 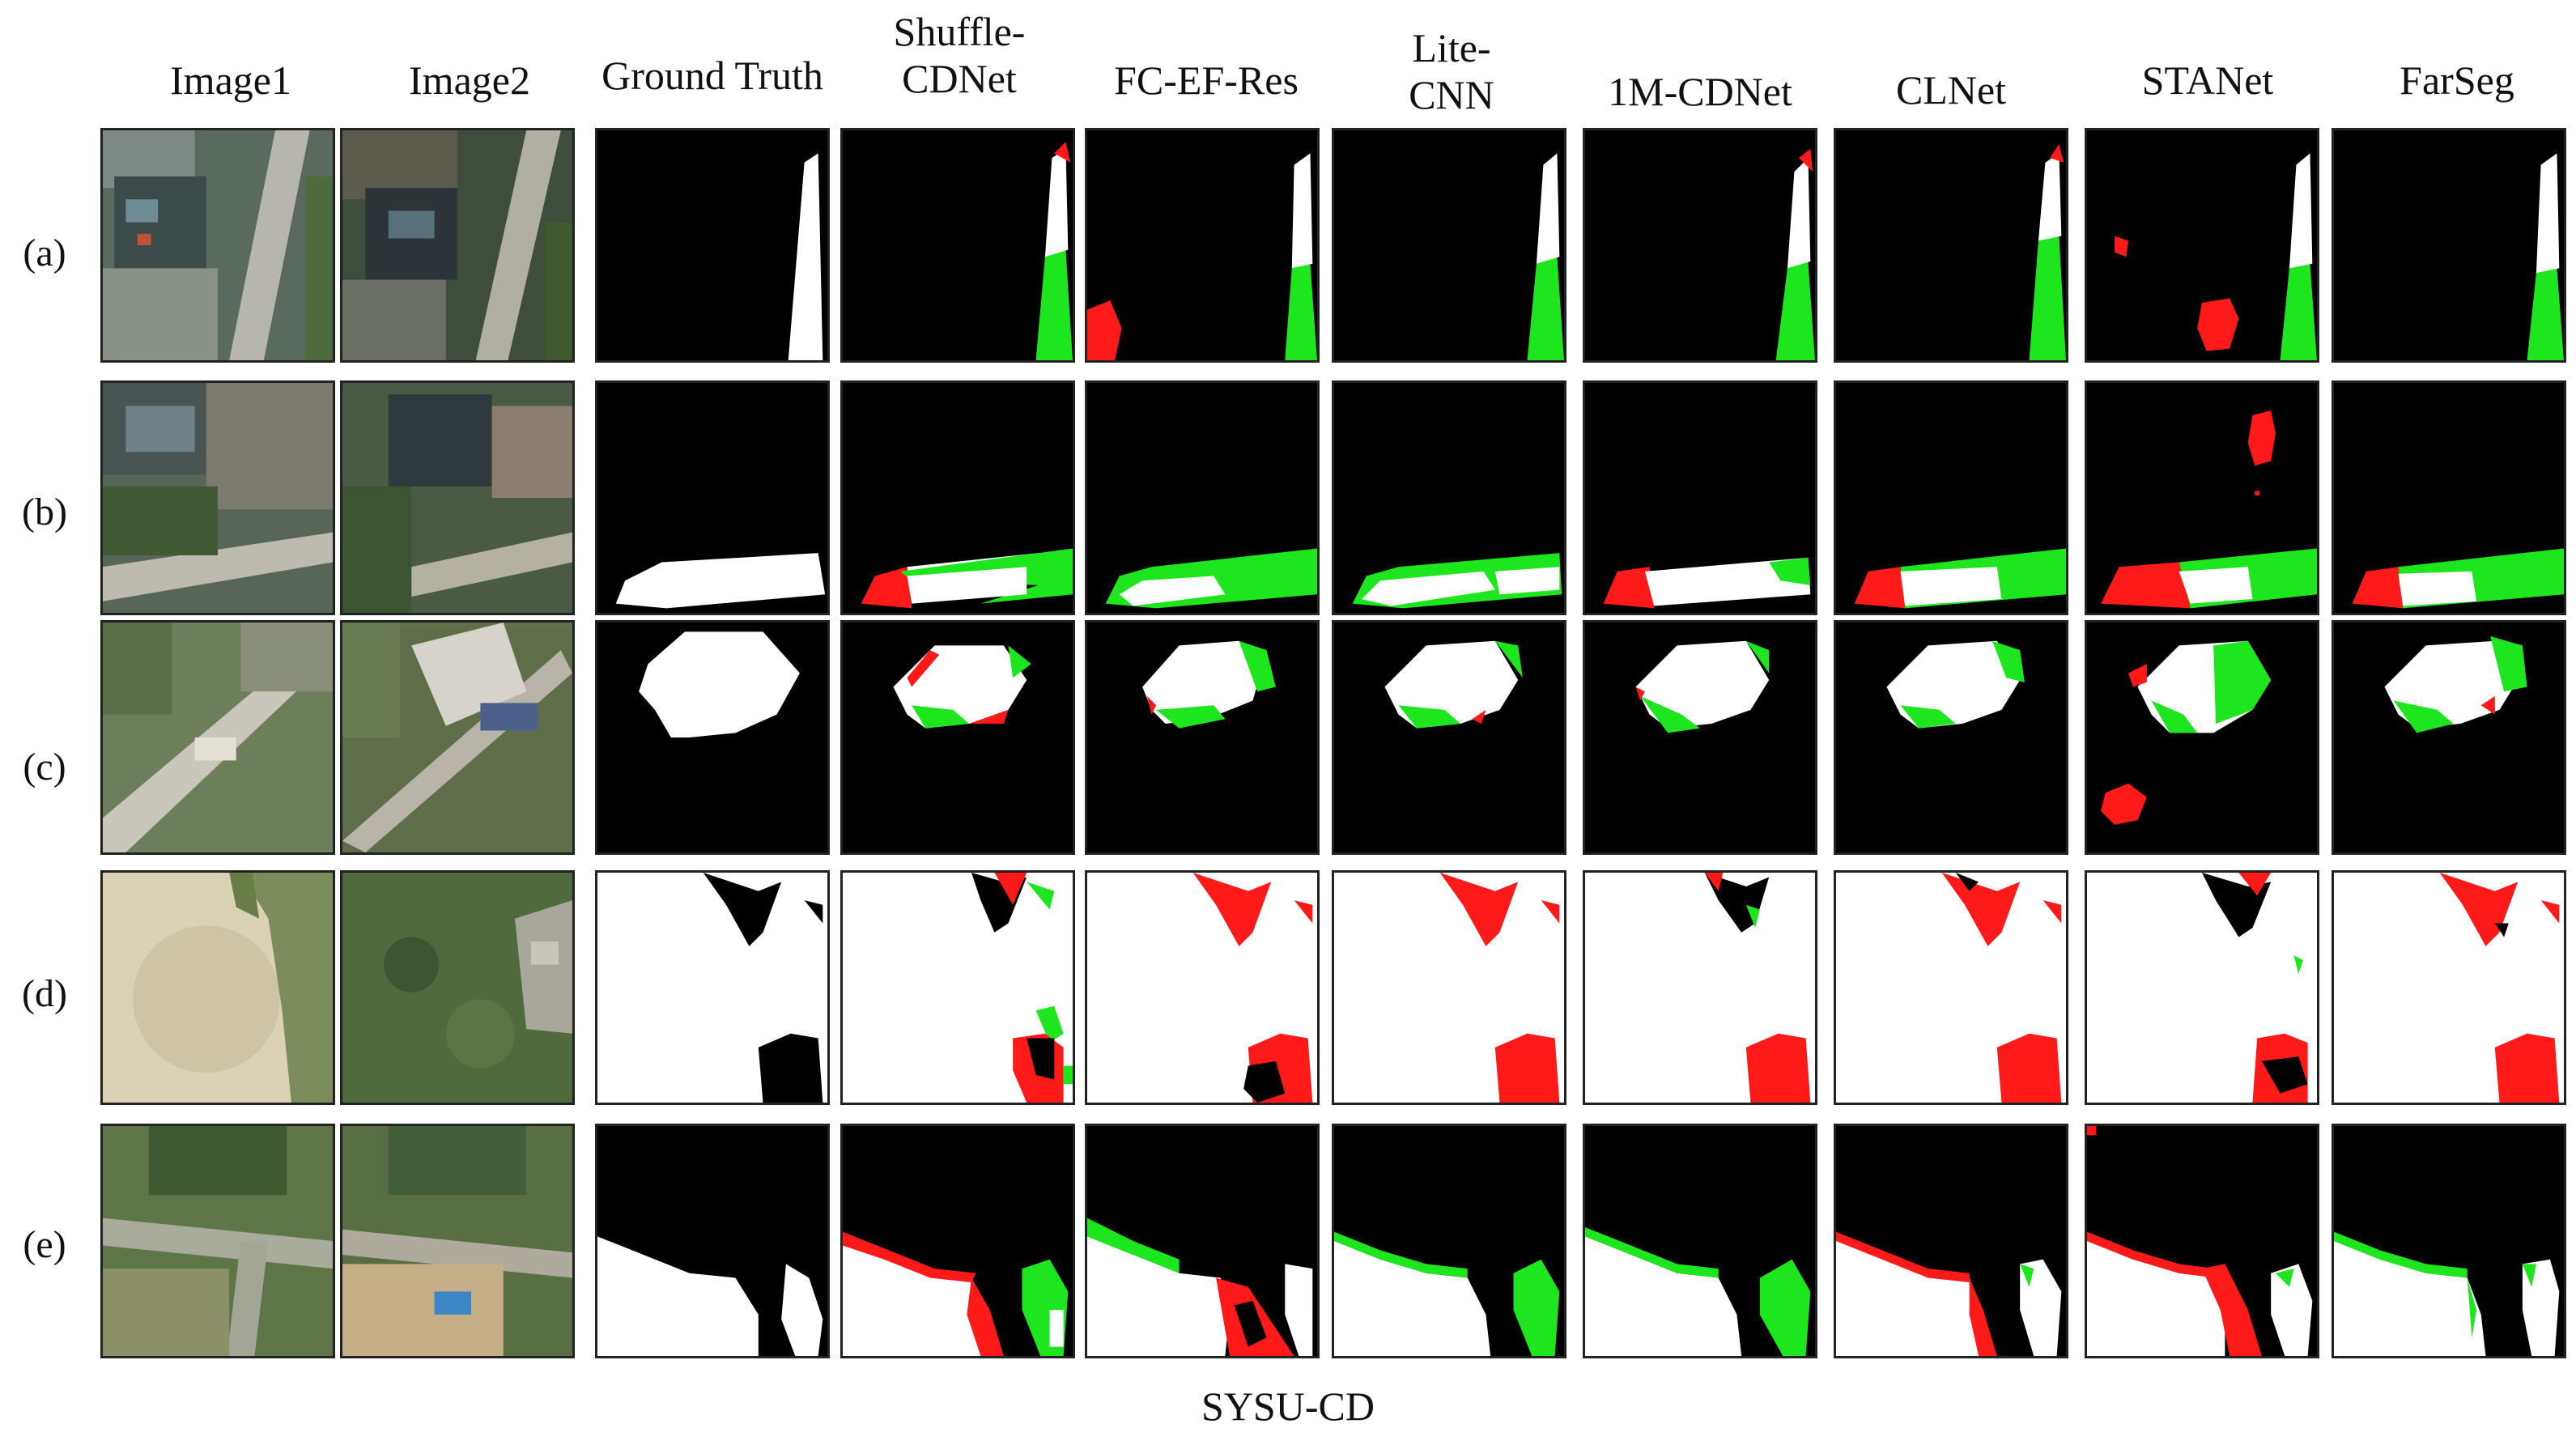 What do you see at coordinates (2208, 80) in the screenshot?
I see `col-header-stanet: STANet` at bounding box center [2208, 80].